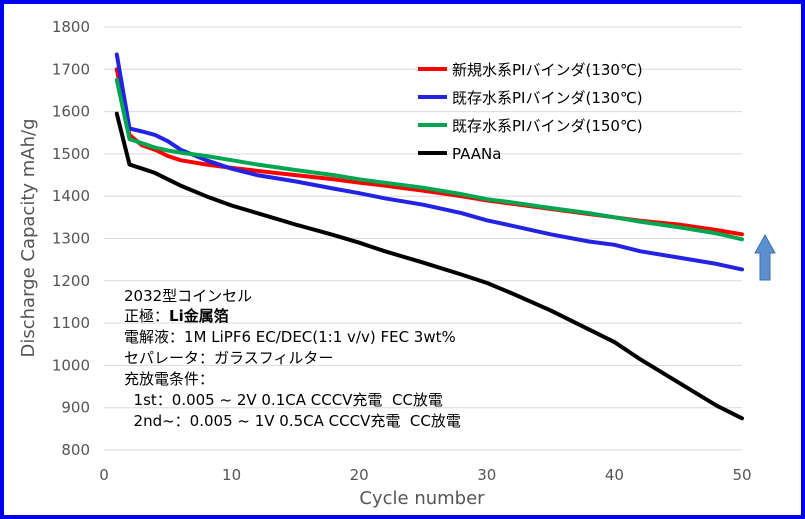 This screenshot has height=519, width=805. I want to click on note-condition-2: 2nd~：0.005 ~ 1V 0.5CA CCCV充電 CC放電, so click(292, 421).